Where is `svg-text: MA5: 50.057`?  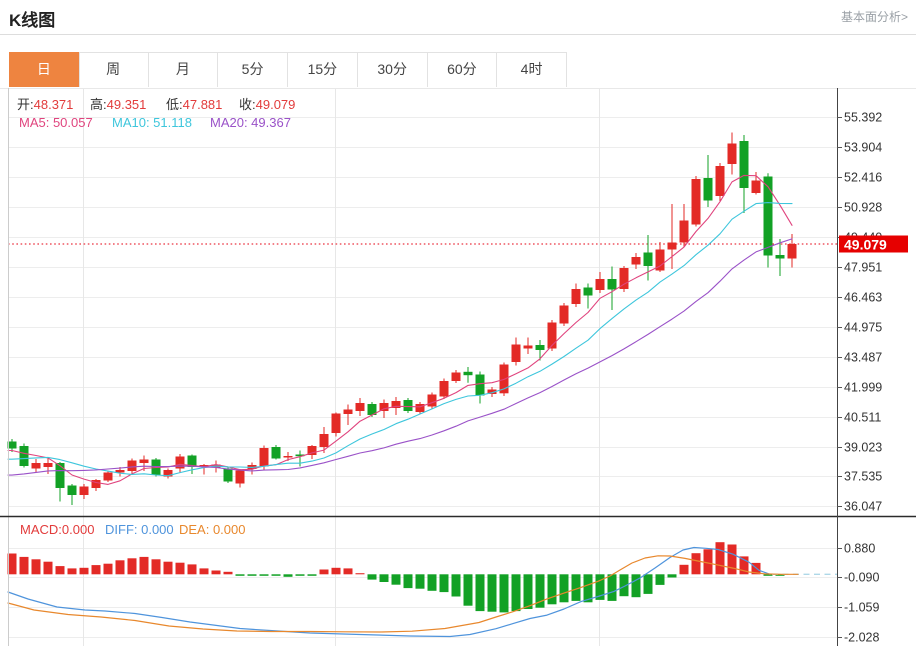
svg-text: MA5: 50.057 is located at coordinates (56, 122).